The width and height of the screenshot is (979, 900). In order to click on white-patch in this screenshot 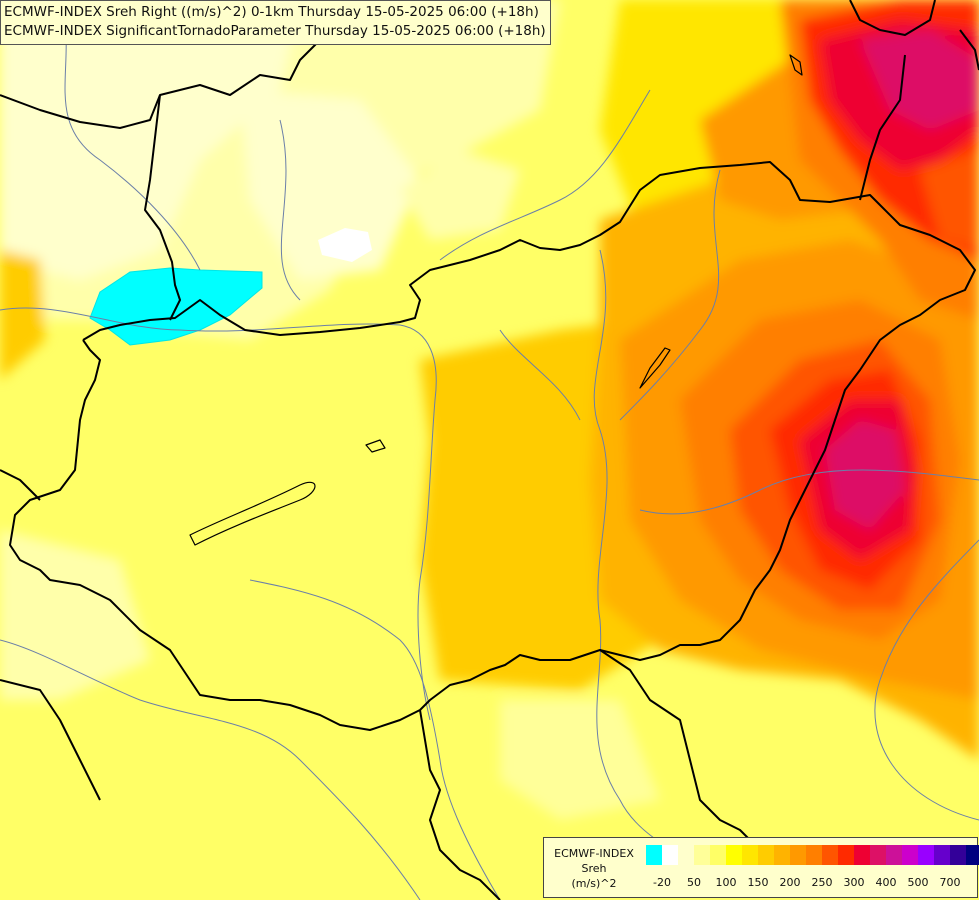, I will do `click(345, 245)`.